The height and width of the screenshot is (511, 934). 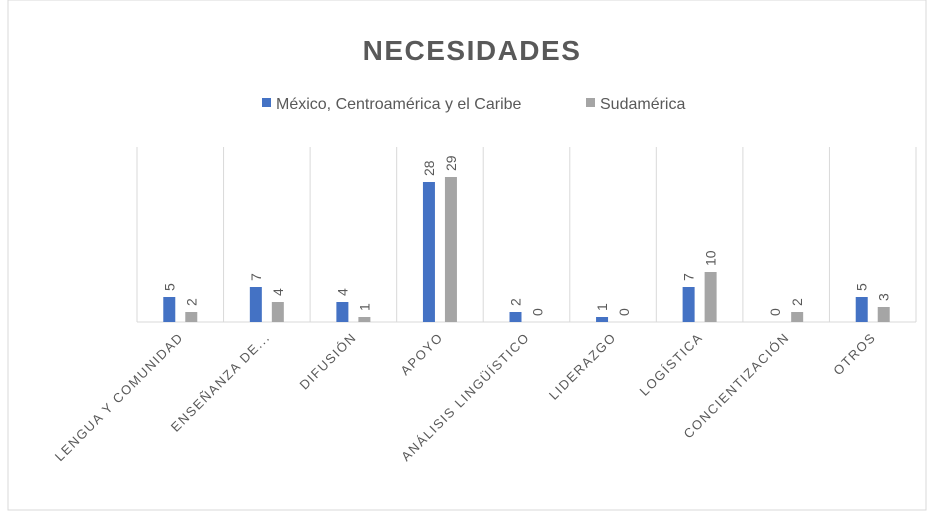 What do you see at coordinates (451, 163) in the screenshot?
I see `data-label: 29` at bounding box center [451, 163].